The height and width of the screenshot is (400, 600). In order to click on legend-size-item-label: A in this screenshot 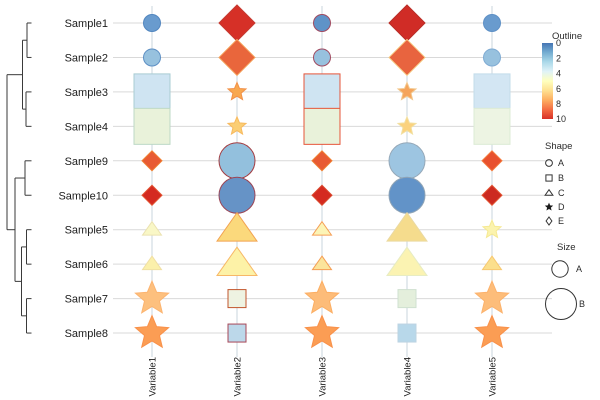, I will do `click(579, 269)`.